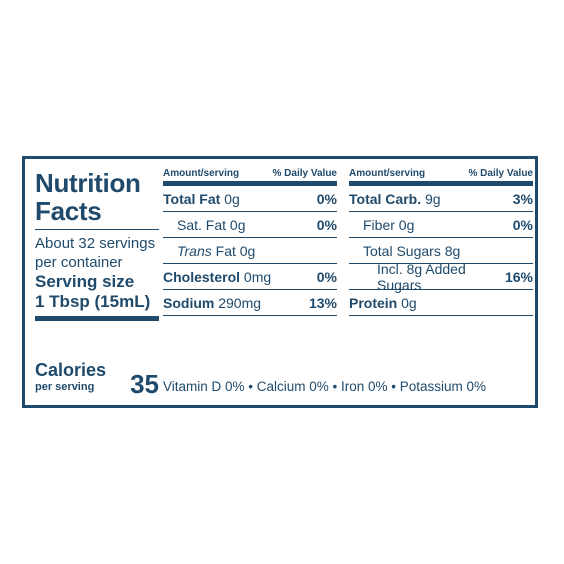 This screenshot has width=564, height=564. I want to click on nutrient-dv: 16%, so click(518, 276).